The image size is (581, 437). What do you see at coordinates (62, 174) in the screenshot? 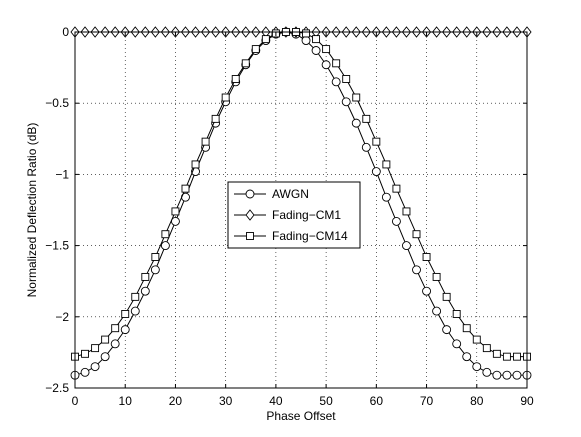
I see `y-tick-label: −1` at bounding box center [62, 174].